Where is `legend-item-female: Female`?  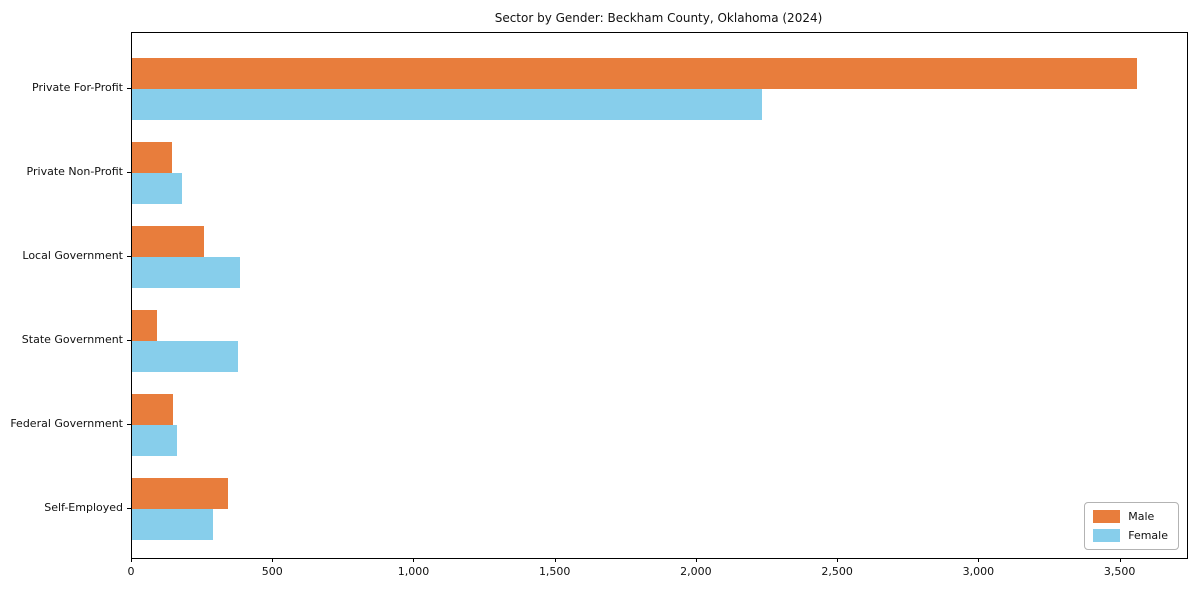
legend-item-female: Female is located at coordinates (1130, 535).